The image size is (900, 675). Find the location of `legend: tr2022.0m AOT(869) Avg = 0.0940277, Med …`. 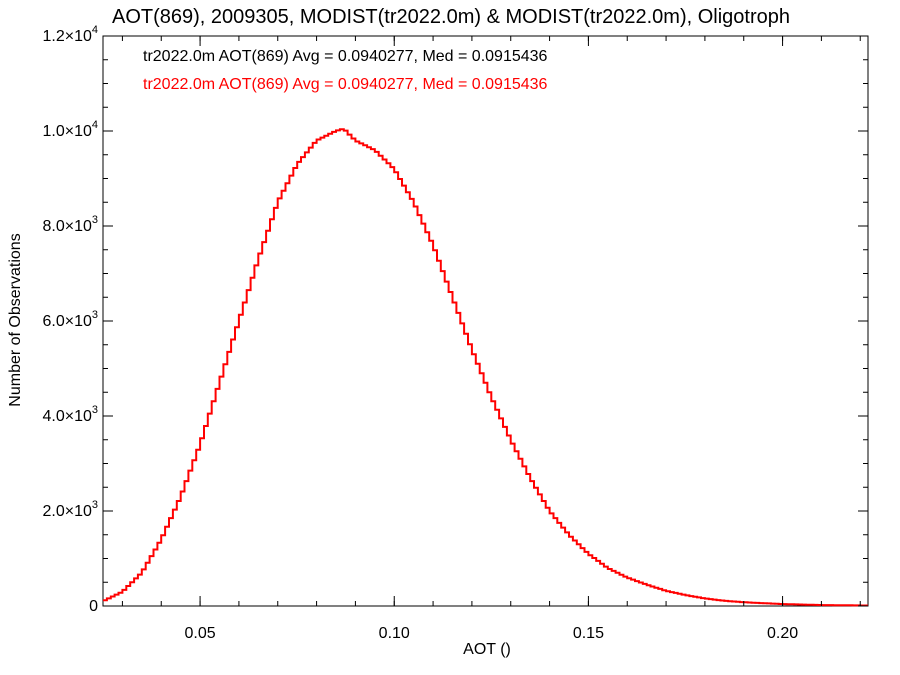

legend: tr2022.0m AOT(869) Avg = 0.0940277, Med … is located at coordinates (345, 70).